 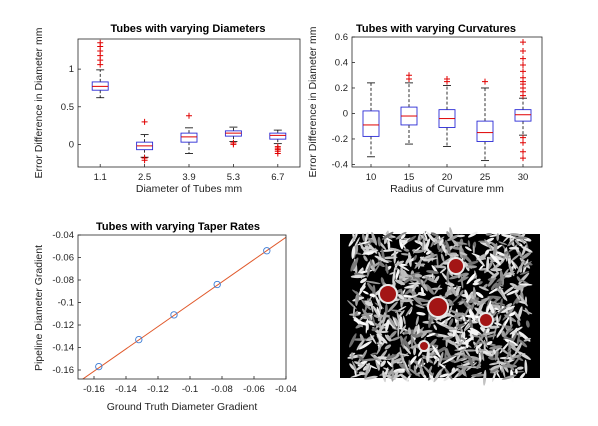 I want to click on y-tick-label: 0.6, so click(x=341, y=37).